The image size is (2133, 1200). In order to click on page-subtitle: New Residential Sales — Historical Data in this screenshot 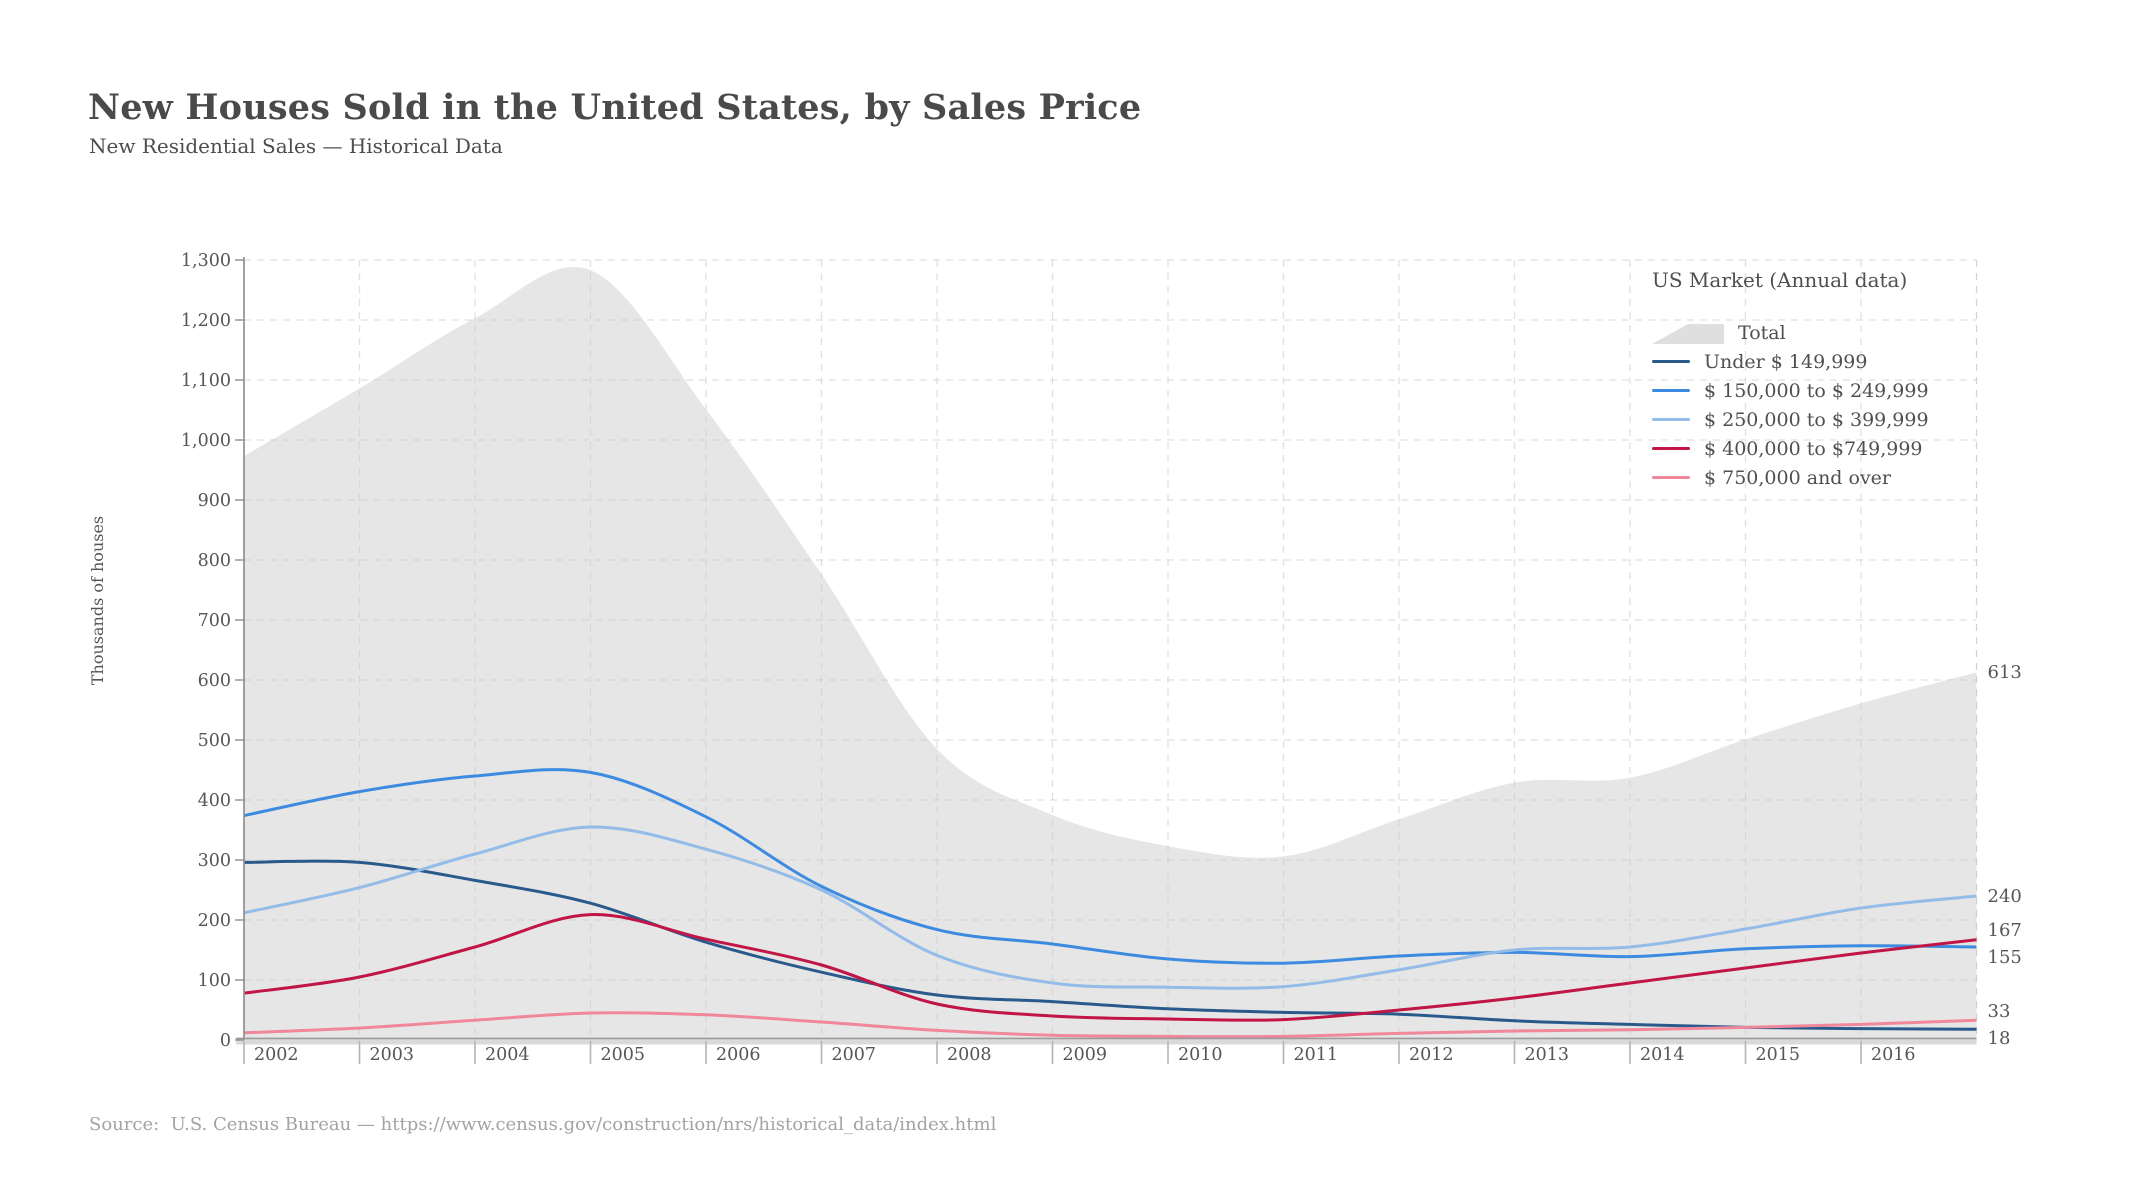, I will do `click(296, 145)`.